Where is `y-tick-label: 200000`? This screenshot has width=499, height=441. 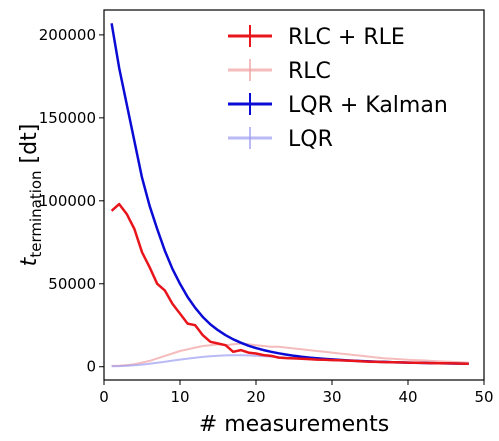 y-tick-label: 200000 is located at coordinates (67, 35).